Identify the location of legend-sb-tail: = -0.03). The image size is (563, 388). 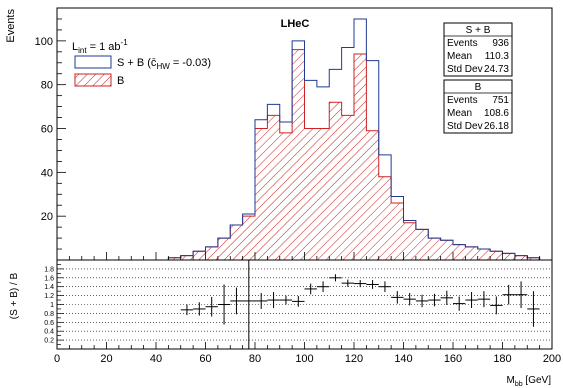
(190, 63).